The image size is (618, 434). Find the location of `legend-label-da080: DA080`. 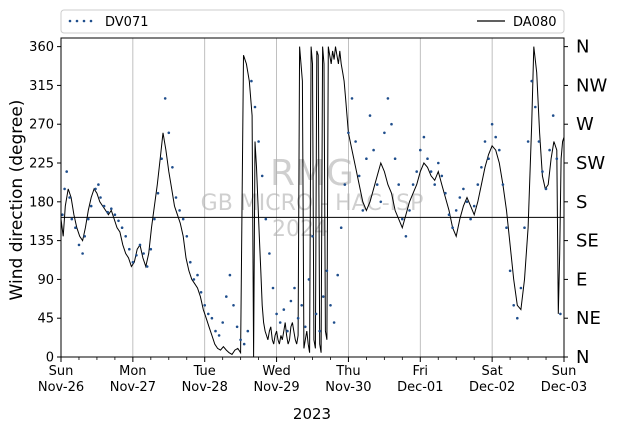

legend-label-da080: DA080 is located at coordinates (535, 22).